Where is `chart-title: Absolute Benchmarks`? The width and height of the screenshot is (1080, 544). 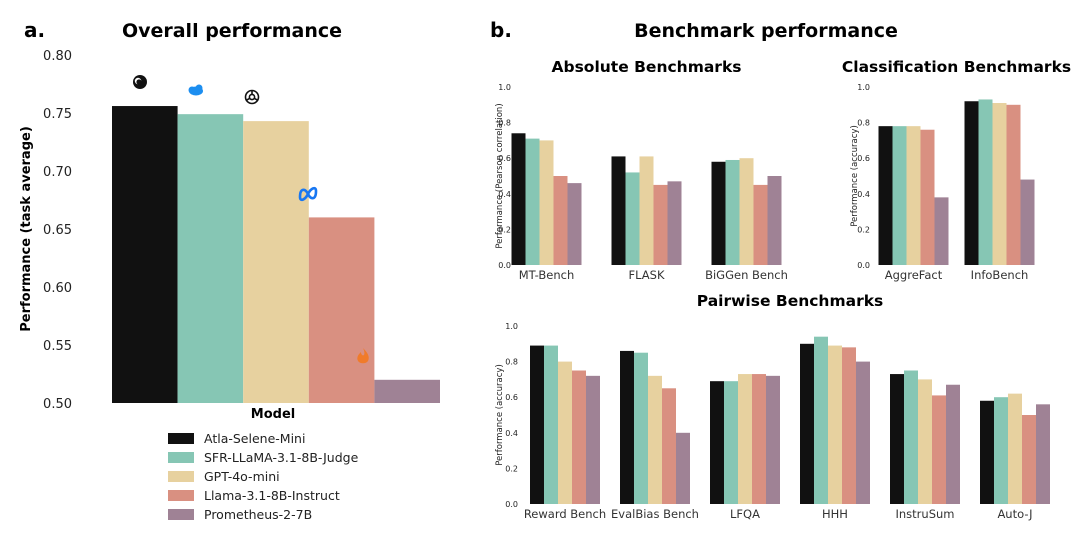 chart-title: Absolute Benchmarks is located at coordinates (646, 67).